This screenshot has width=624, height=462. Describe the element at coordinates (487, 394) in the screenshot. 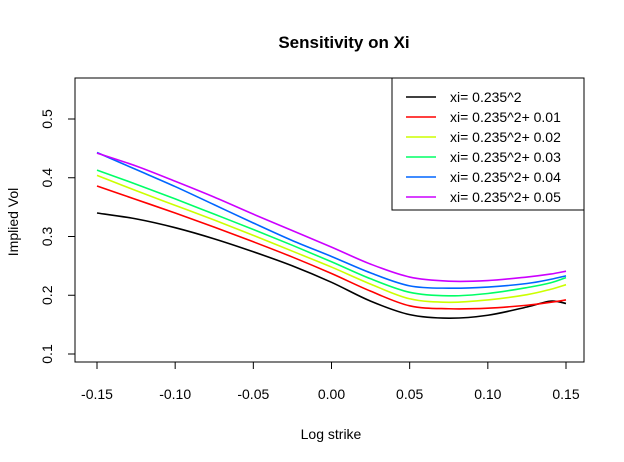

I see `x-tick-label: 0.10` at that location.